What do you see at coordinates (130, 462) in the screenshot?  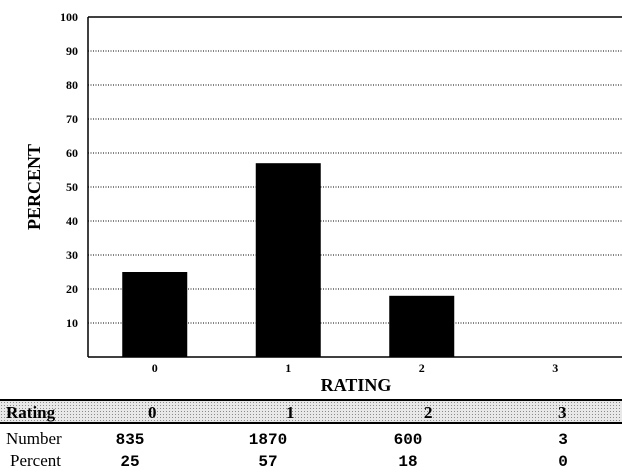 I see `cell-percent-0: 25` at bounding box center [130, 462].